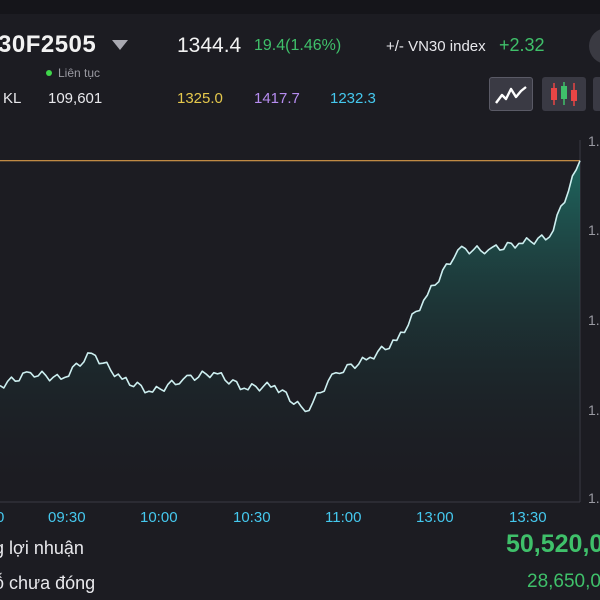 Image resolution: width=600 pixels, height=600 pixels. Describe the element at coordinates (12, 98) in the screenshot. I see `volume-label: KL` at that location.